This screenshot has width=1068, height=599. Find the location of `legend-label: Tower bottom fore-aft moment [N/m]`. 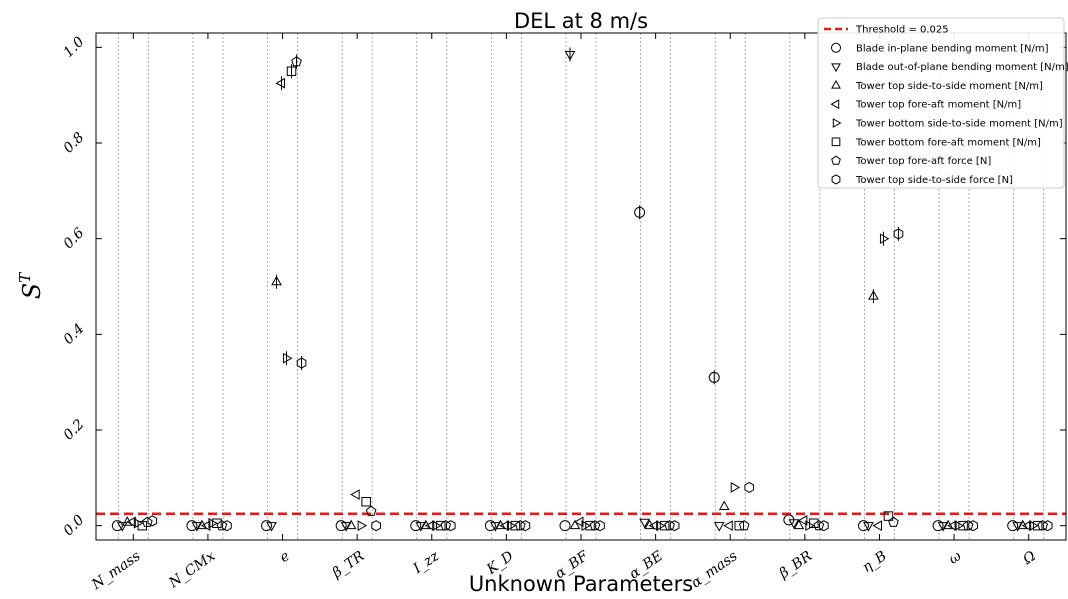

legend-label: Tower bottom fore-aft moment [N/m] is located at coordinates (948, 142).